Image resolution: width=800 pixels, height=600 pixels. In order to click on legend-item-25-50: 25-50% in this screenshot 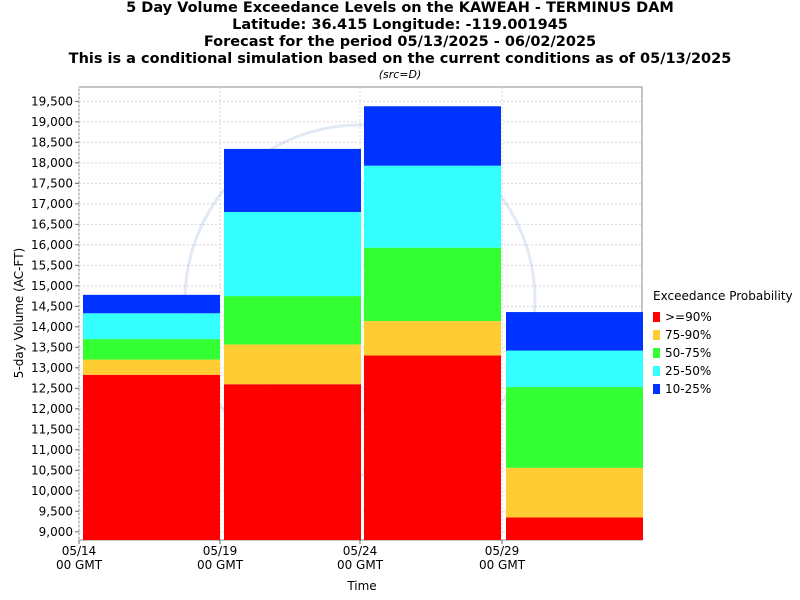, I will do `click(723, 371)`.